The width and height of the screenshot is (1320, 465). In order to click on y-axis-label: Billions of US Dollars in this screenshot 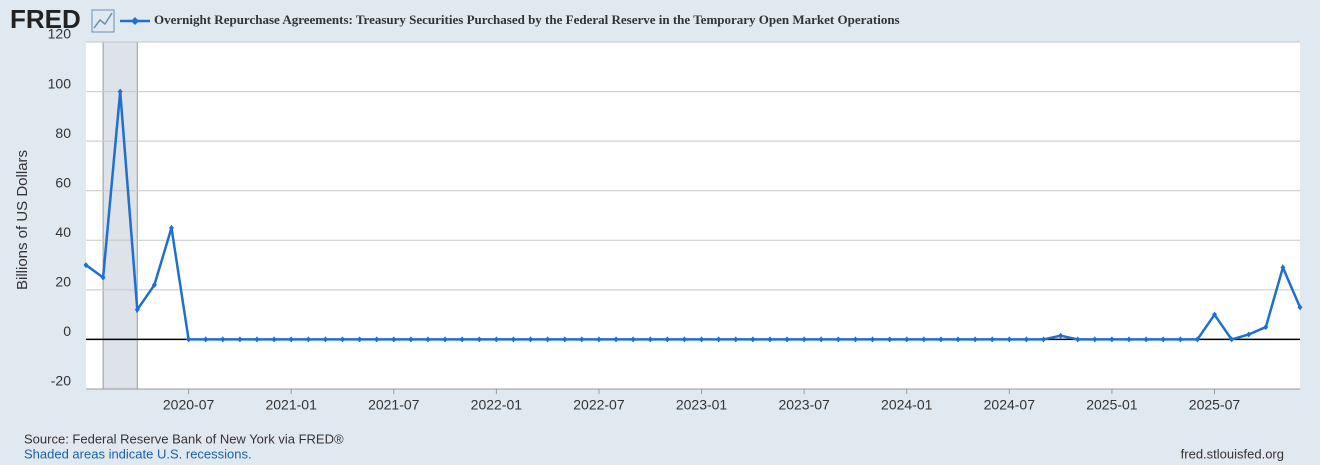, I will do `click(22, 220)`.